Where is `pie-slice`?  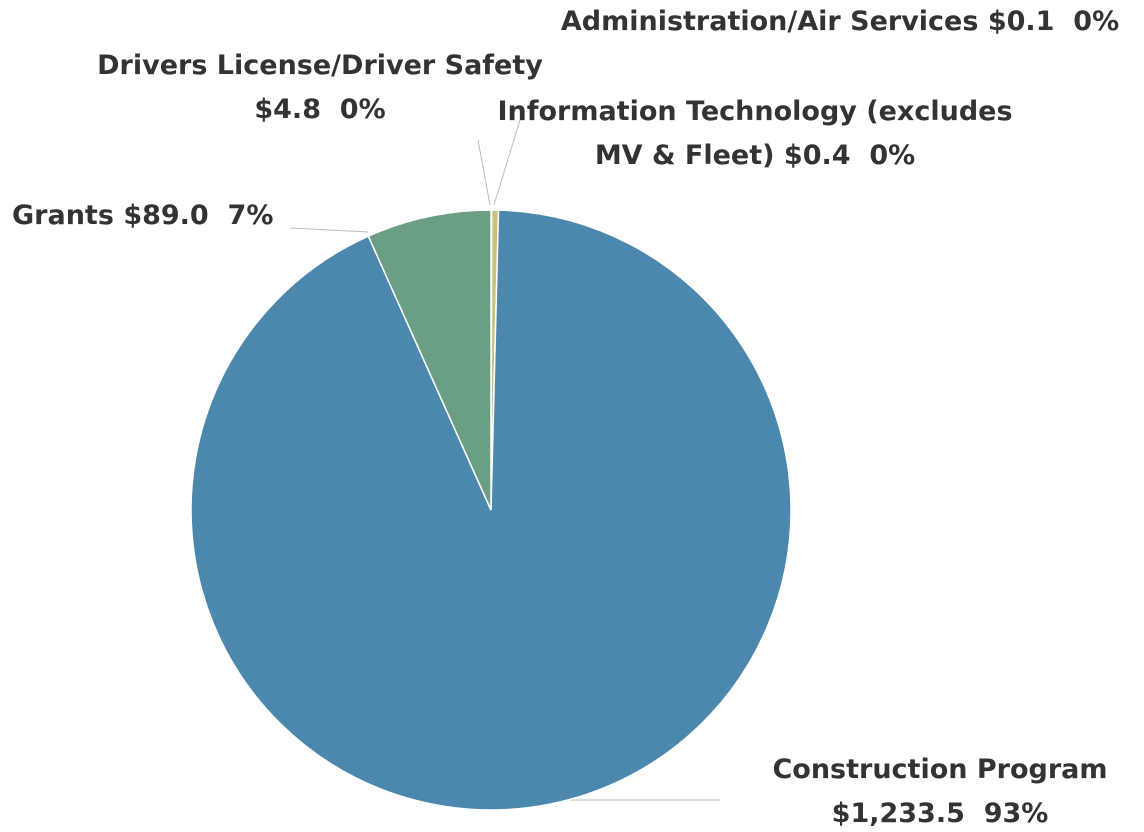 pie-slice is located at coordinates (429, 360).